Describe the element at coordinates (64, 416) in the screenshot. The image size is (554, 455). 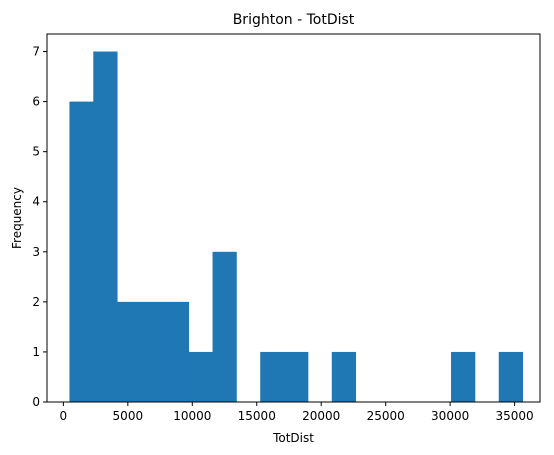
I see `x-tick-label: 0` at that location.